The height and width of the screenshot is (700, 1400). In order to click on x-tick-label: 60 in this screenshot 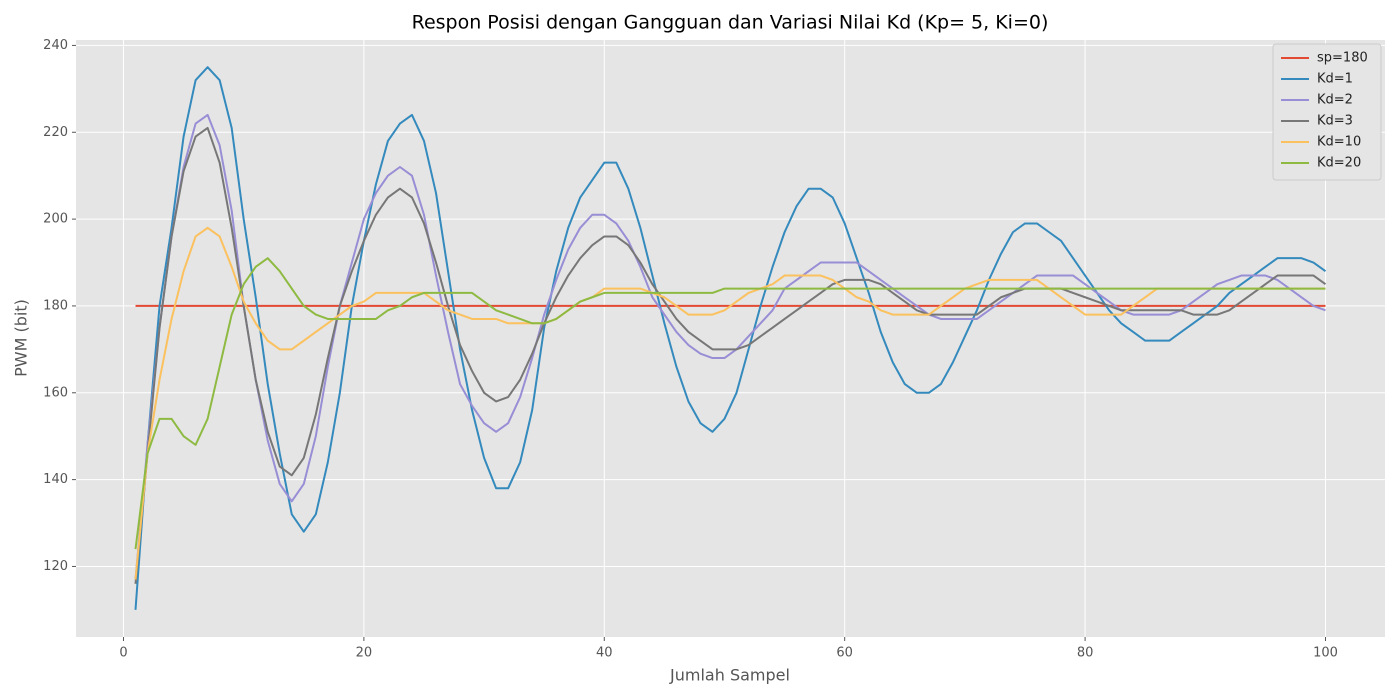, I will do `click(844, 653)`.